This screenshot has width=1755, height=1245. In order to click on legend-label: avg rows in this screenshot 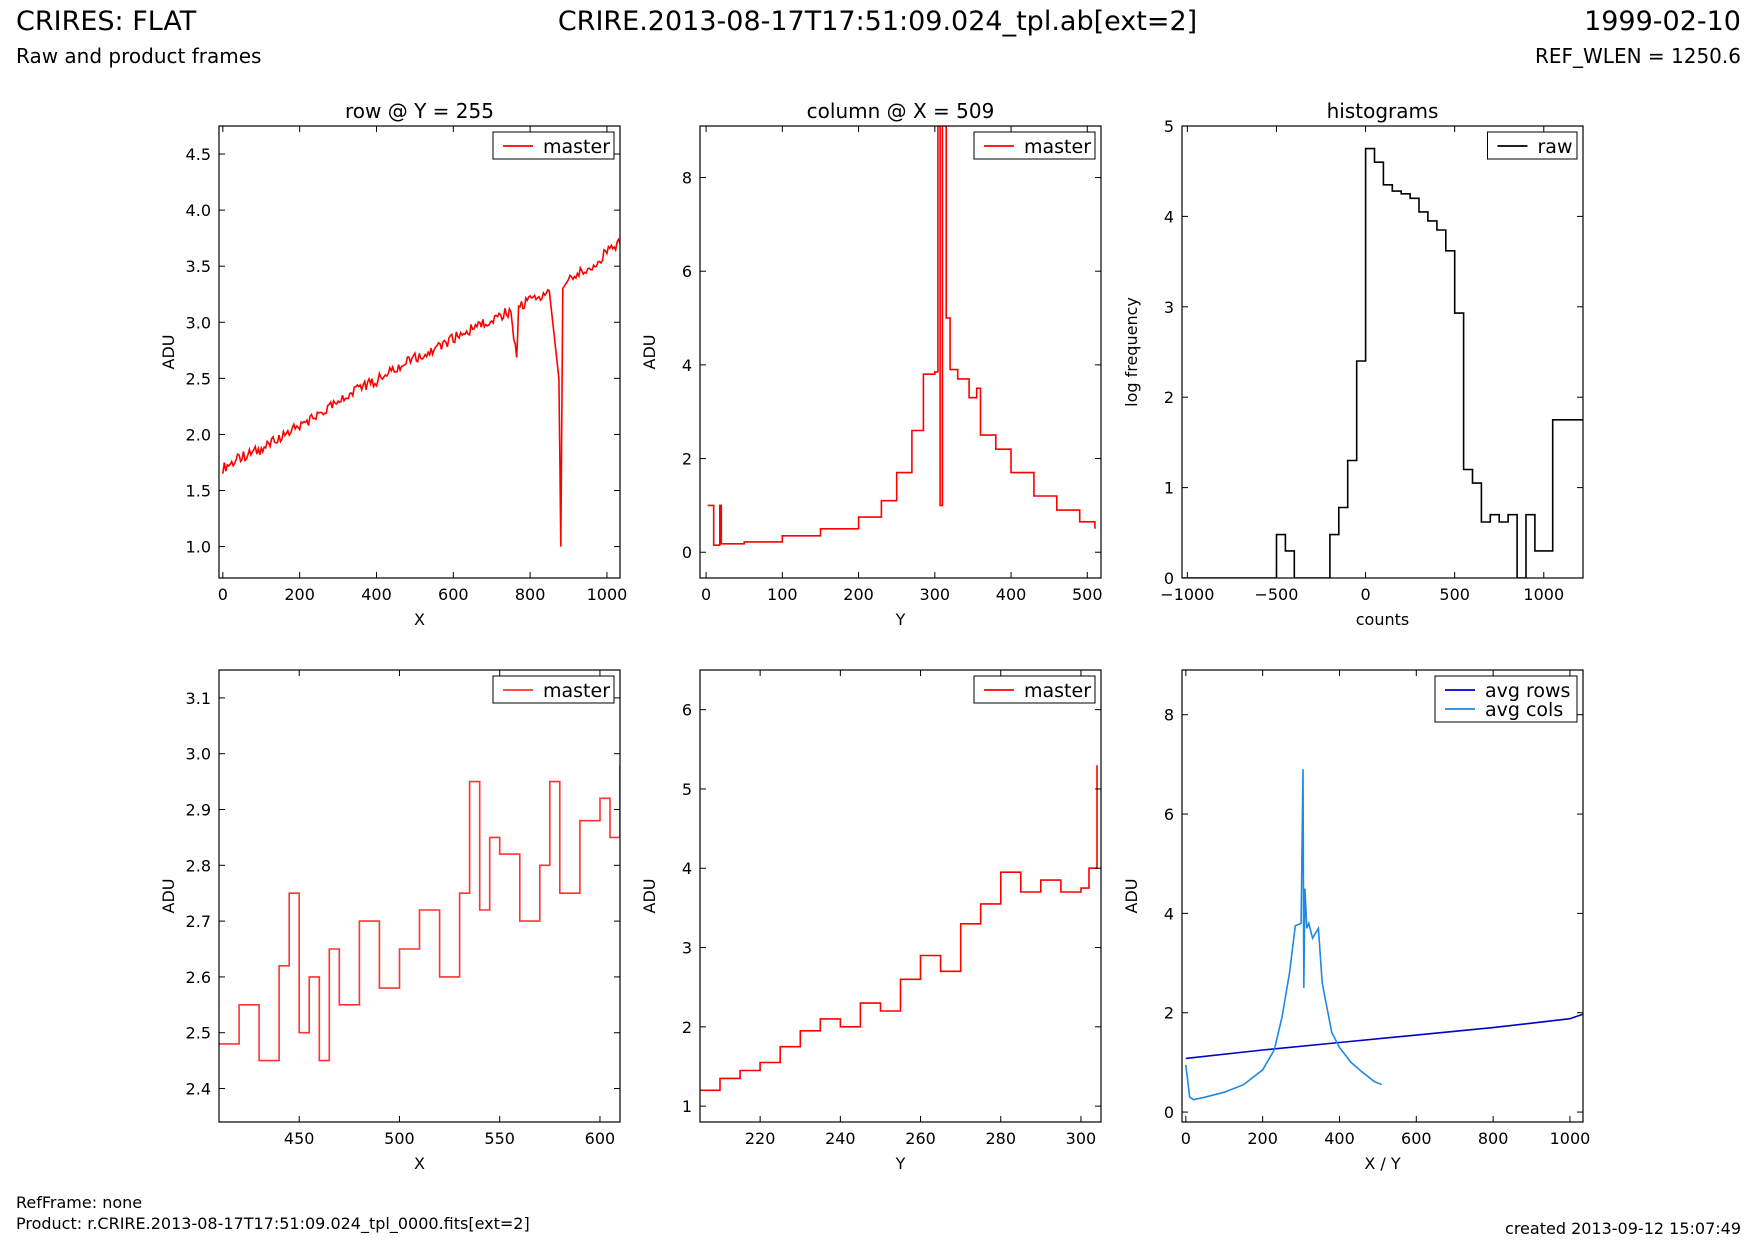, I will do `click(1527, 691)`.